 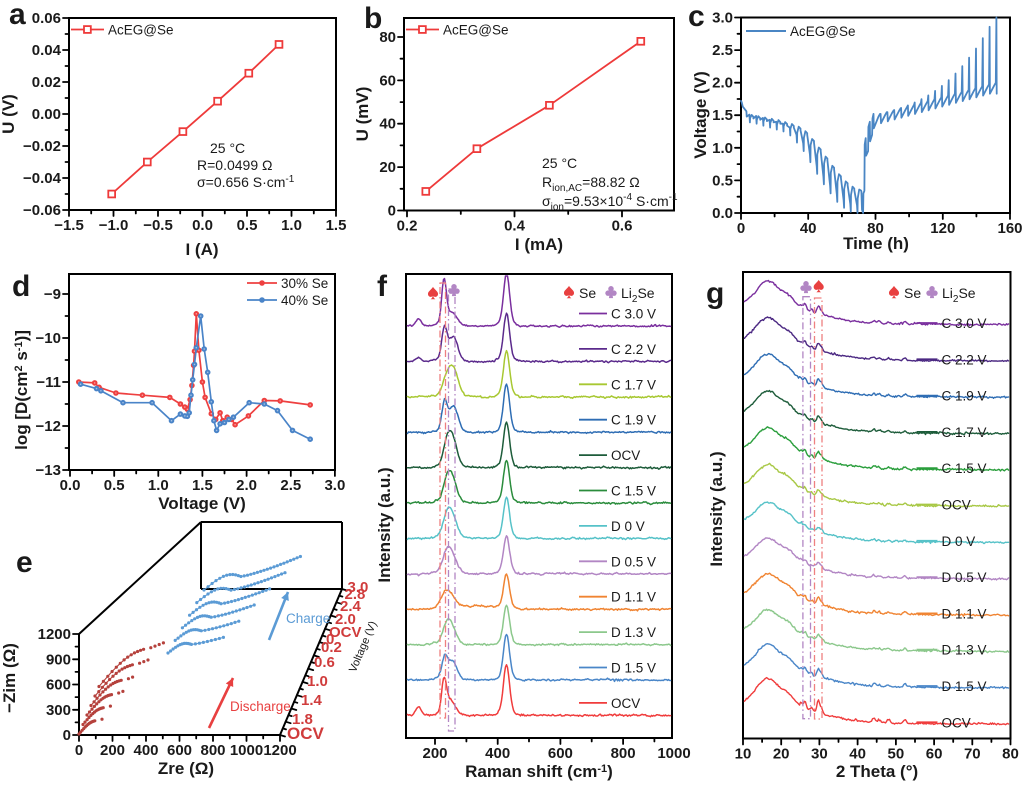 What do you see at coordinates (52, 294) in the screenshot?
I see `svg-text: −9` at bounding box center [52, 294].